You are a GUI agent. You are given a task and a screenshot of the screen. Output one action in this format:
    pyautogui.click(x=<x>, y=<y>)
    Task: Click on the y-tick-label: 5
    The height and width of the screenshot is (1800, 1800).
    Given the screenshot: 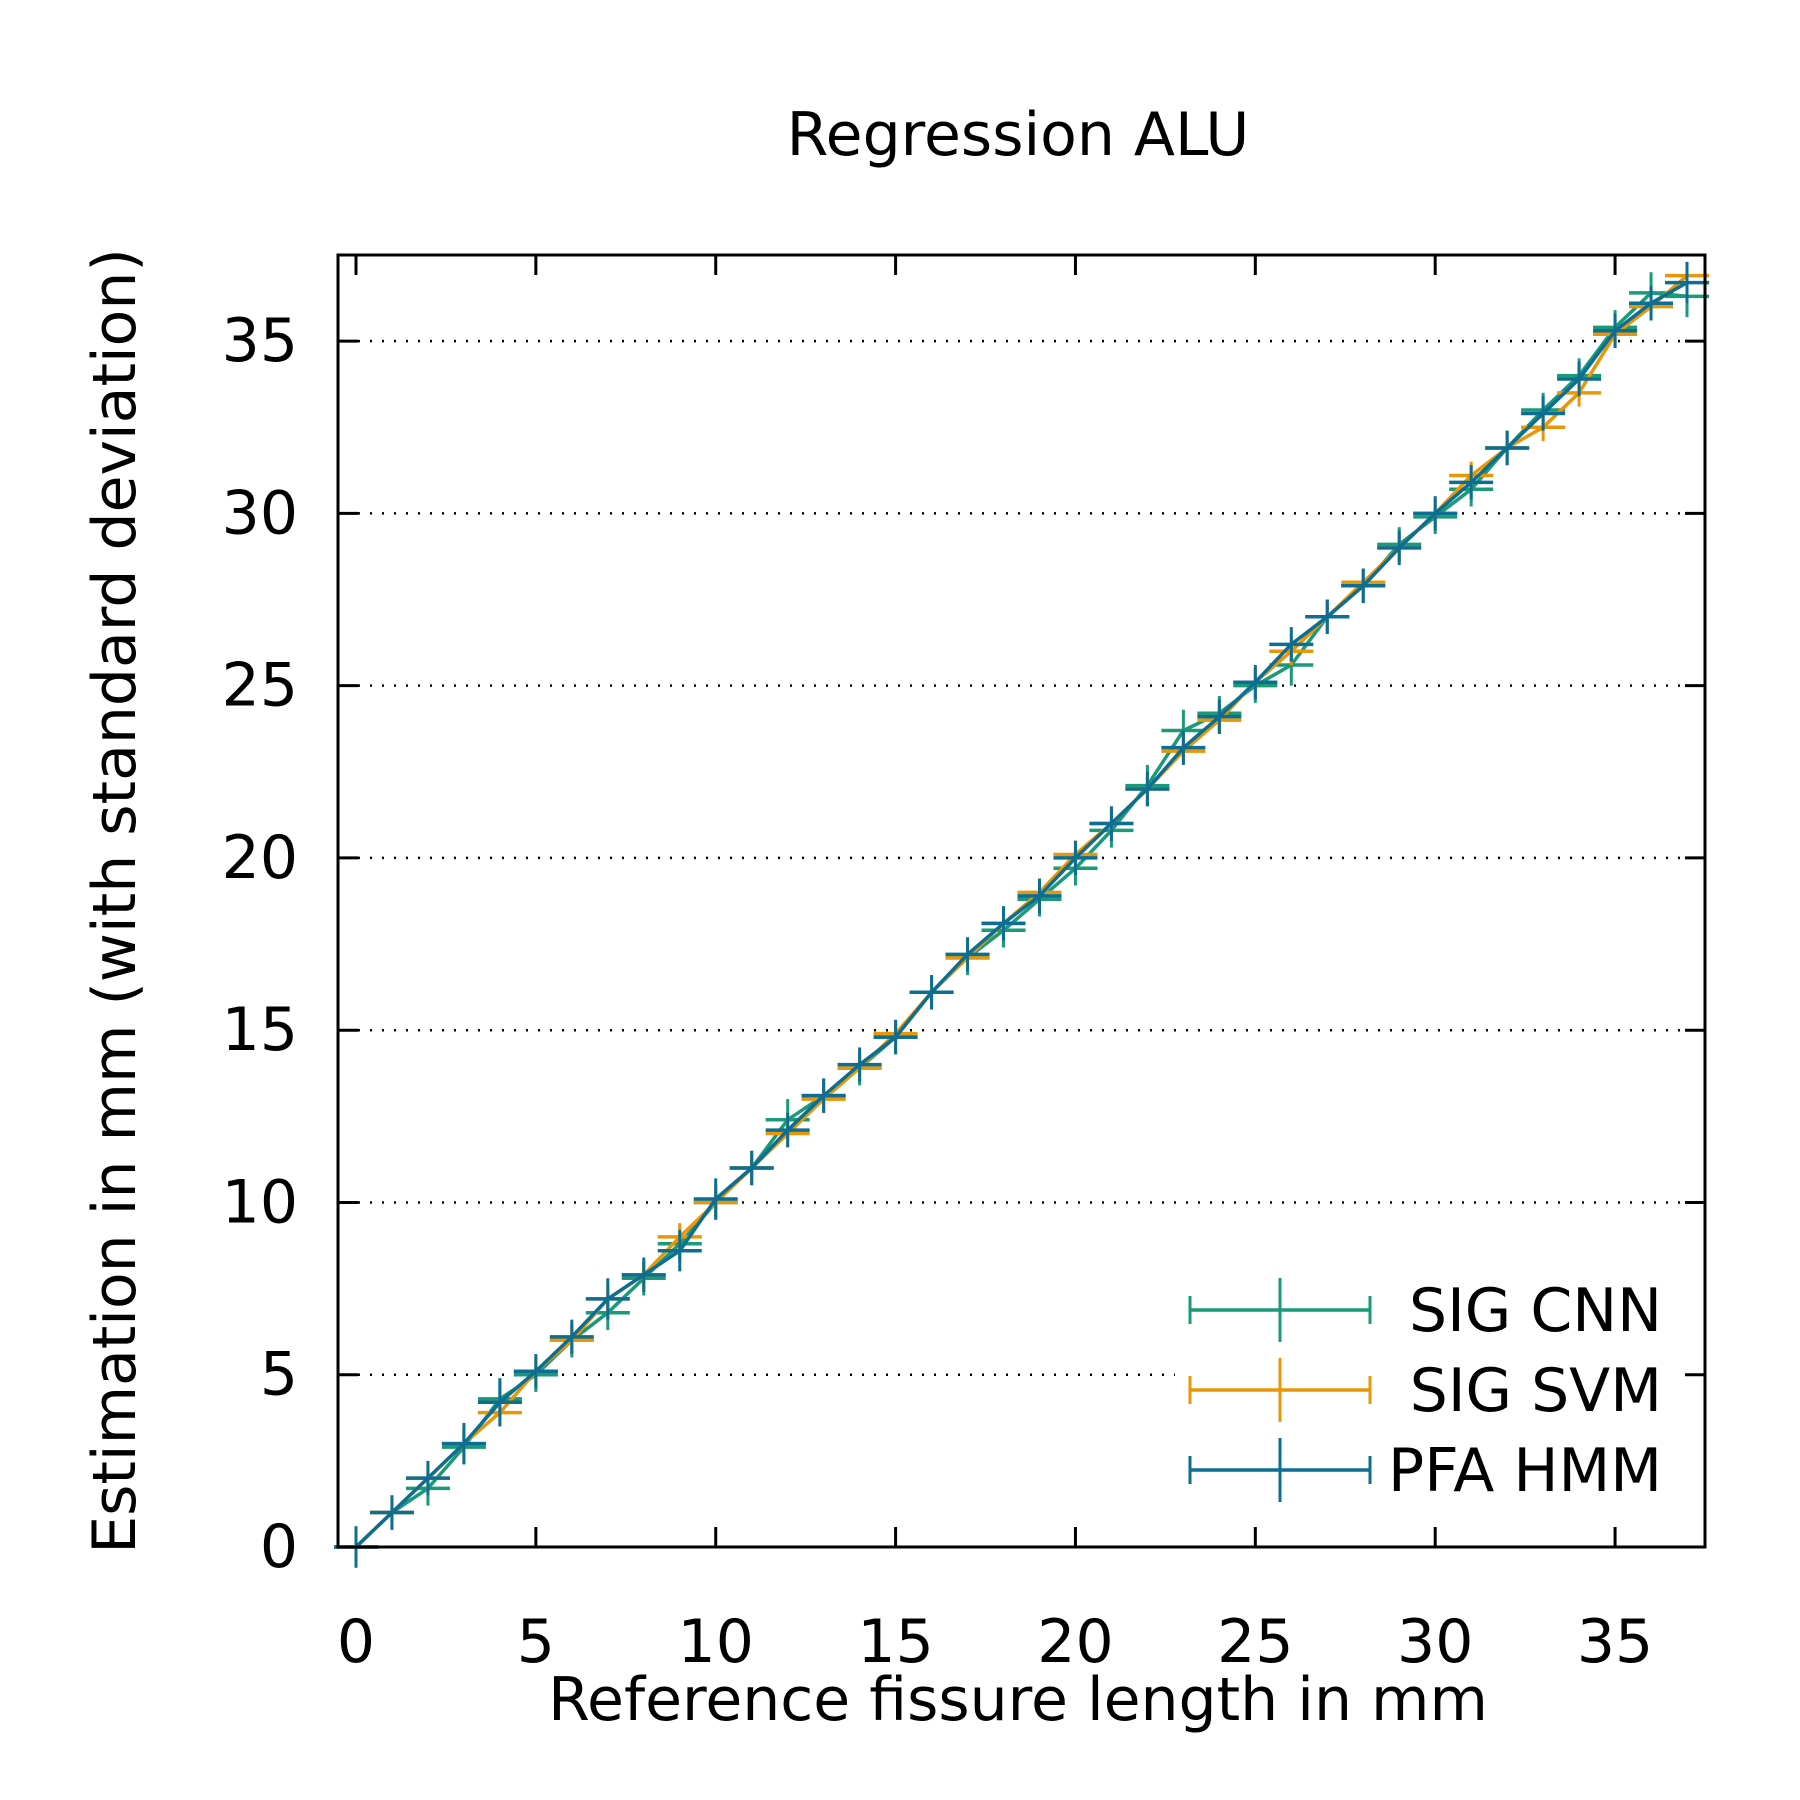 What is the action you would take?
    pyautogui.click(x=279, y=1375)
    